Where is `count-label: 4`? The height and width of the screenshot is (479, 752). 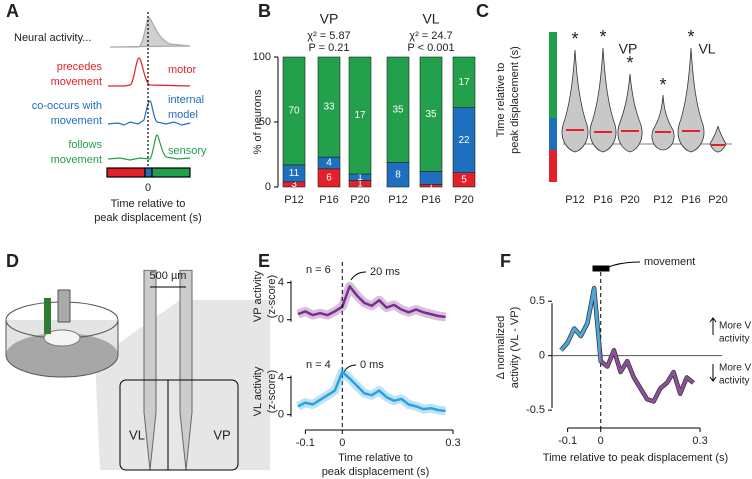
count-label: 4 is located at coordinates (329, 163).